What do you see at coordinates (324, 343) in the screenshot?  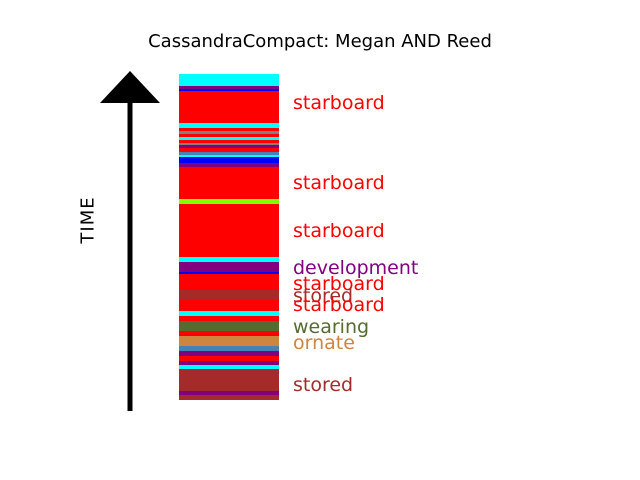 I see `stack-label-ornate: ornate` at bounding box center [324, 343].